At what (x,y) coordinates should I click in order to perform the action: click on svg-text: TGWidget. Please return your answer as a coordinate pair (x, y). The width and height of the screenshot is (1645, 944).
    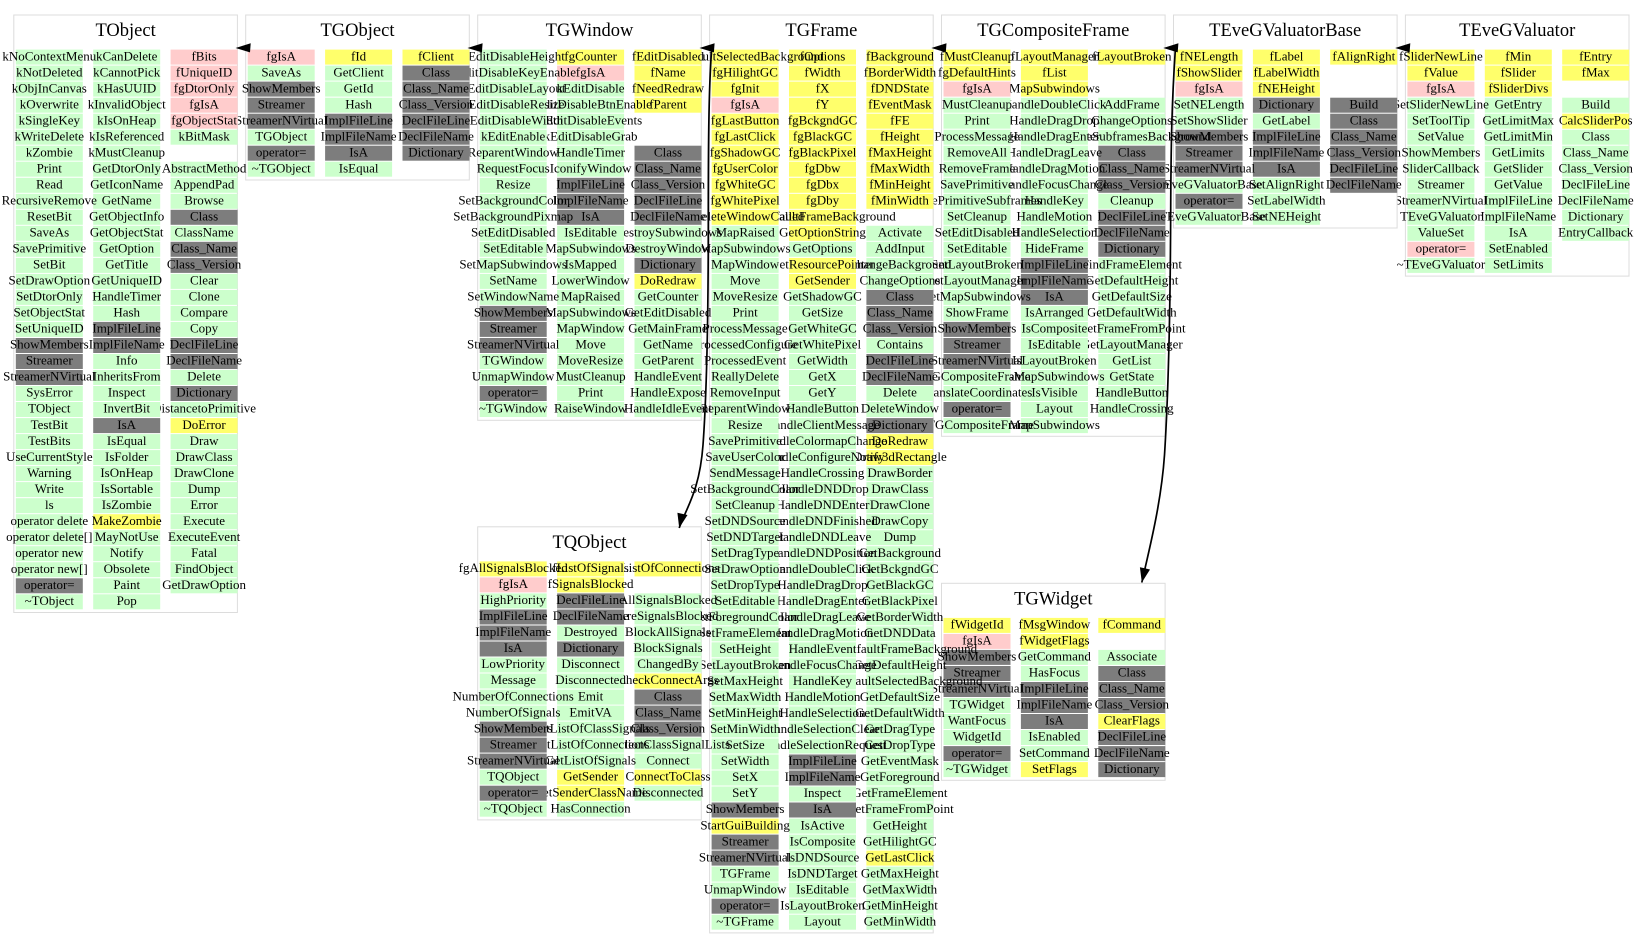
    Looking at the image, I should click on (976, 704).